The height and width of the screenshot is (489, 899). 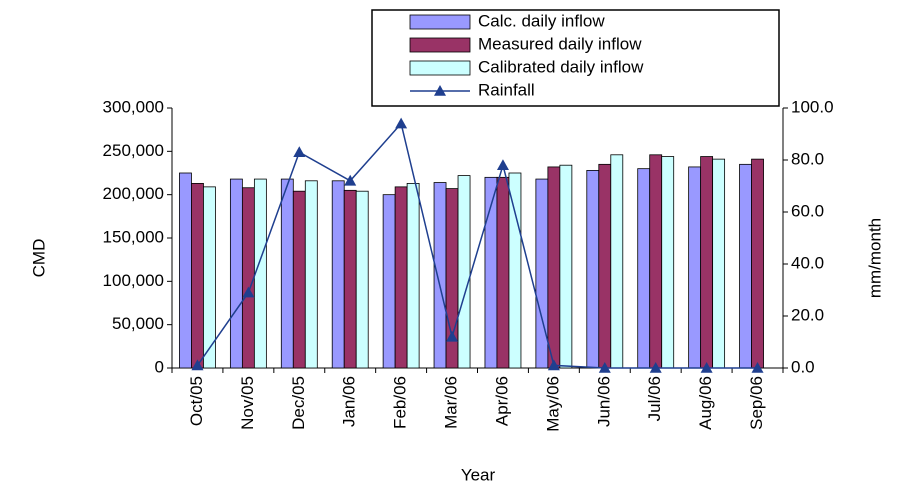 What do you see at coordinates (478, 474) in the screenshot?
I see `x-axis-label: Year` at bounding box center [478, 474].